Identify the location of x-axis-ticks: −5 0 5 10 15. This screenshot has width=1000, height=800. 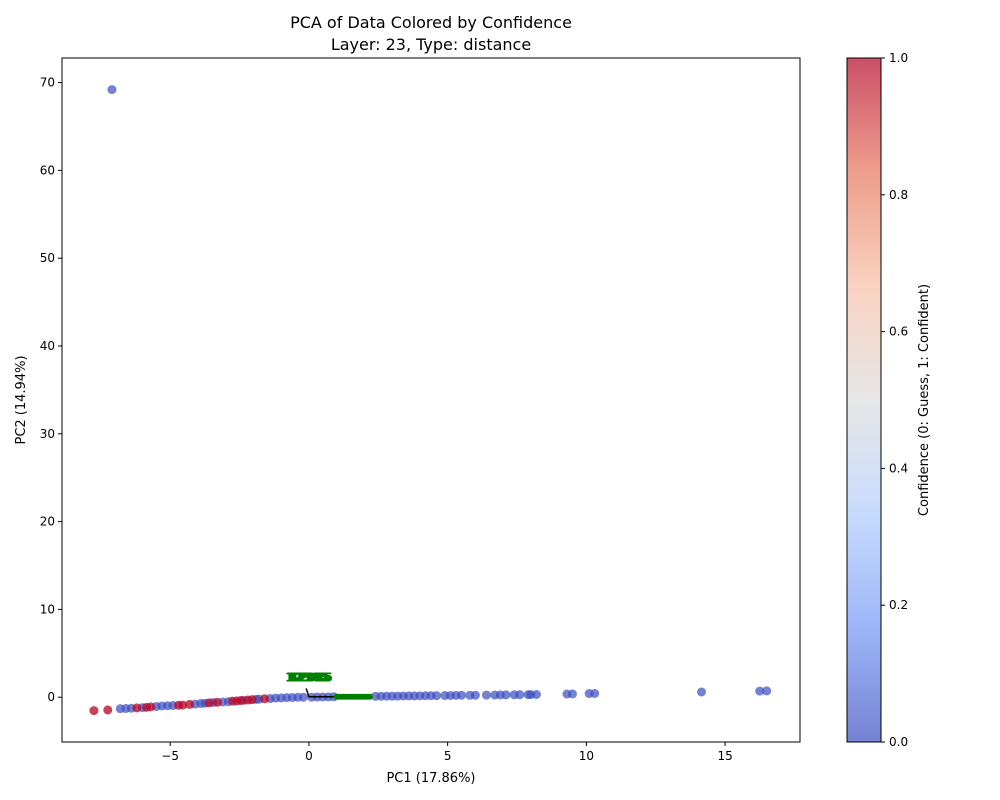
(447, 752).